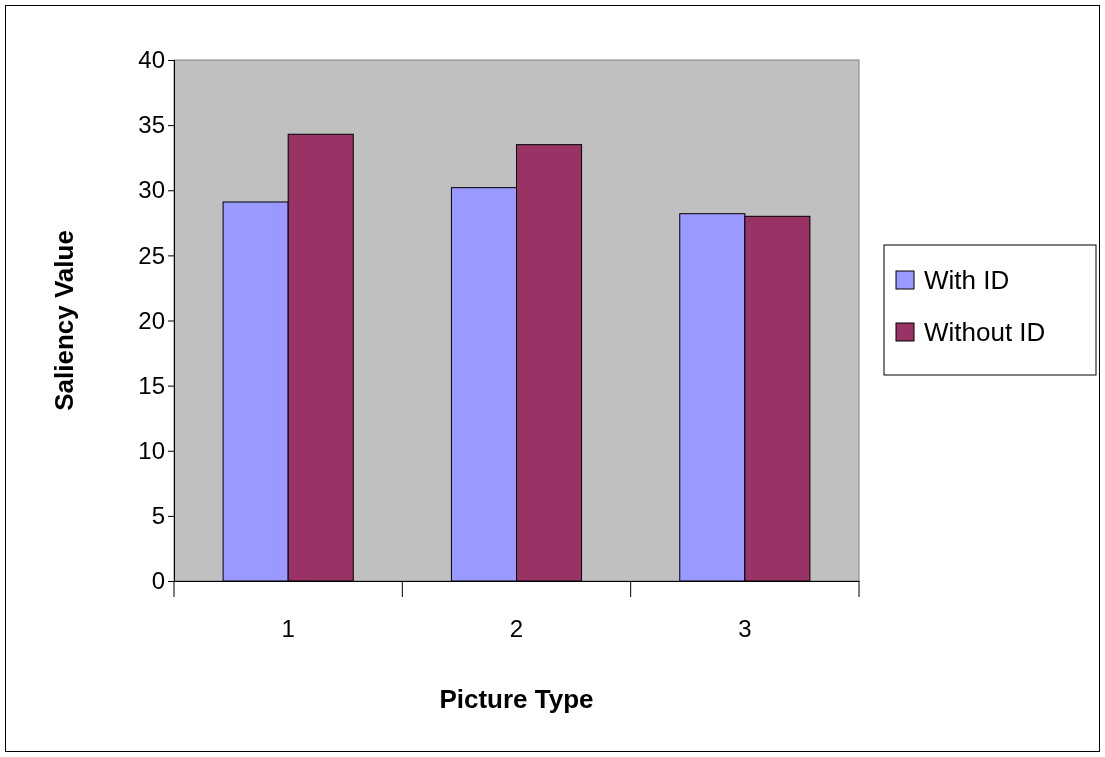 This screenshot has width=1105, height=757. What do you see at coordinates (158, 516) in the screenshot?
I see `y-tick-label: 5` at bounding box center [158, 516].